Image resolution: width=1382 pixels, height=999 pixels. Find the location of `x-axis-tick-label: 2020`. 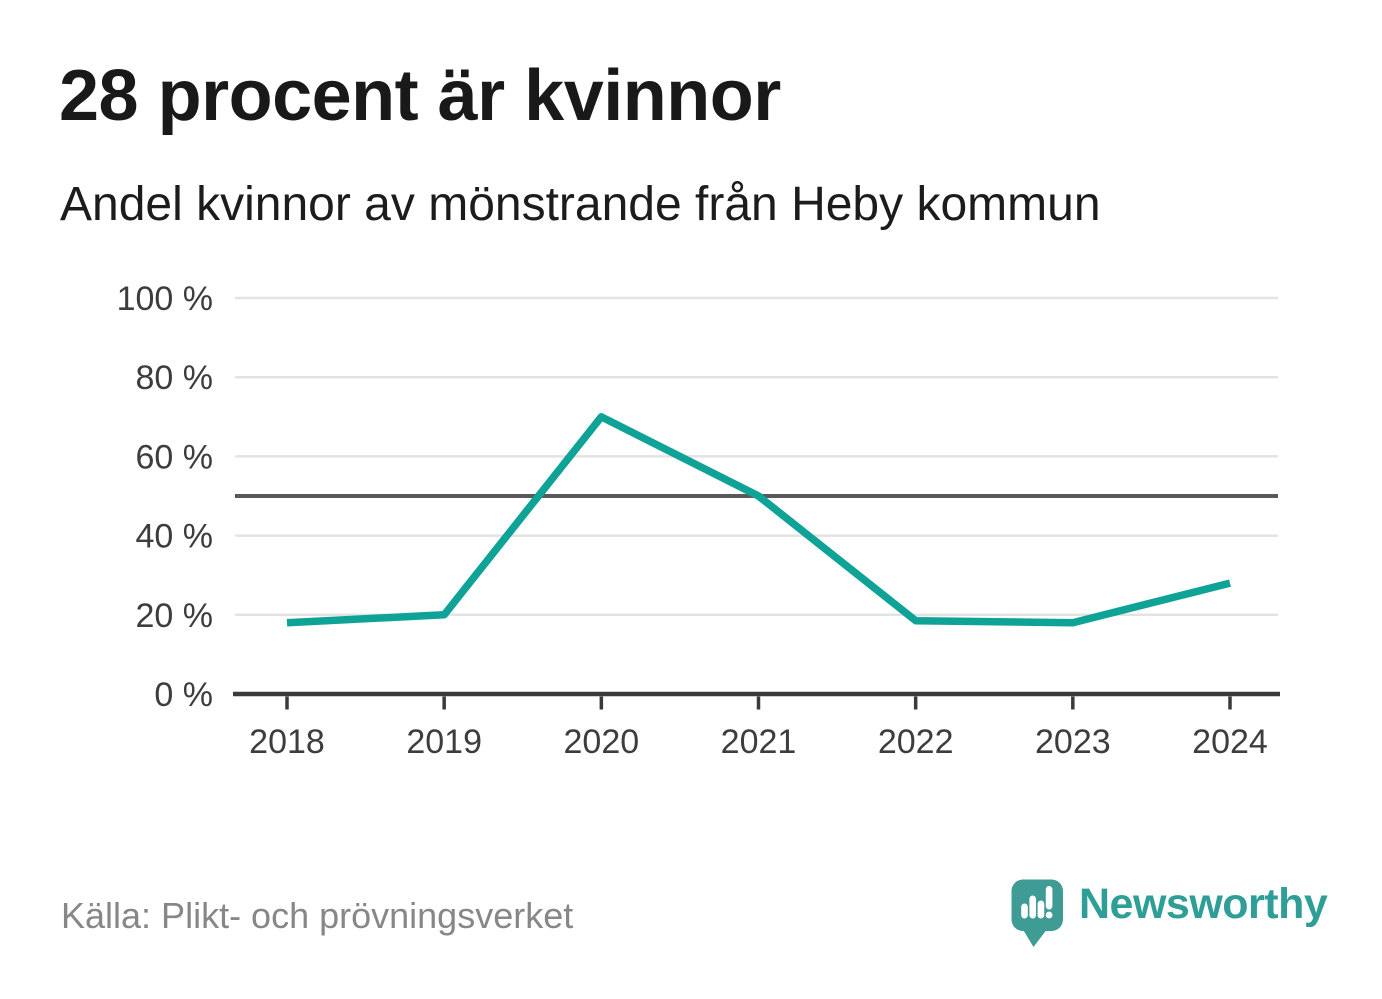

x-axis-tick-label: 2020 is located at coordinates (602, 742).